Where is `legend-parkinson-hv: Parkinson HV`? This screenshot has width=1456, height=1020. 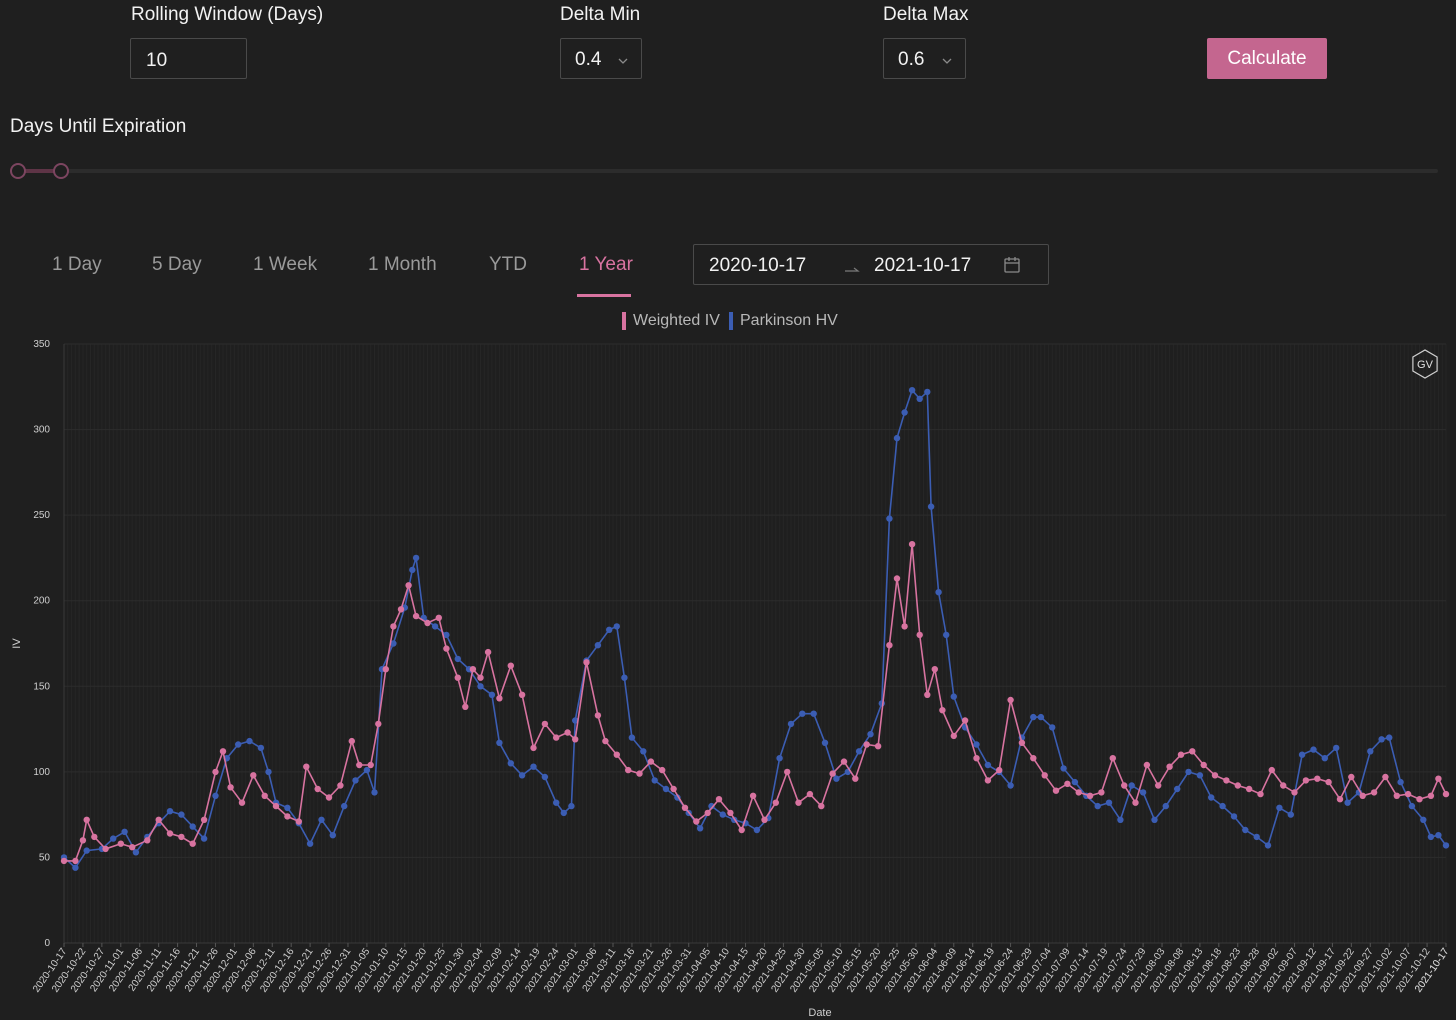
legend-parkinson-hv: Parkinson HV is located at coordinates (783, 321).